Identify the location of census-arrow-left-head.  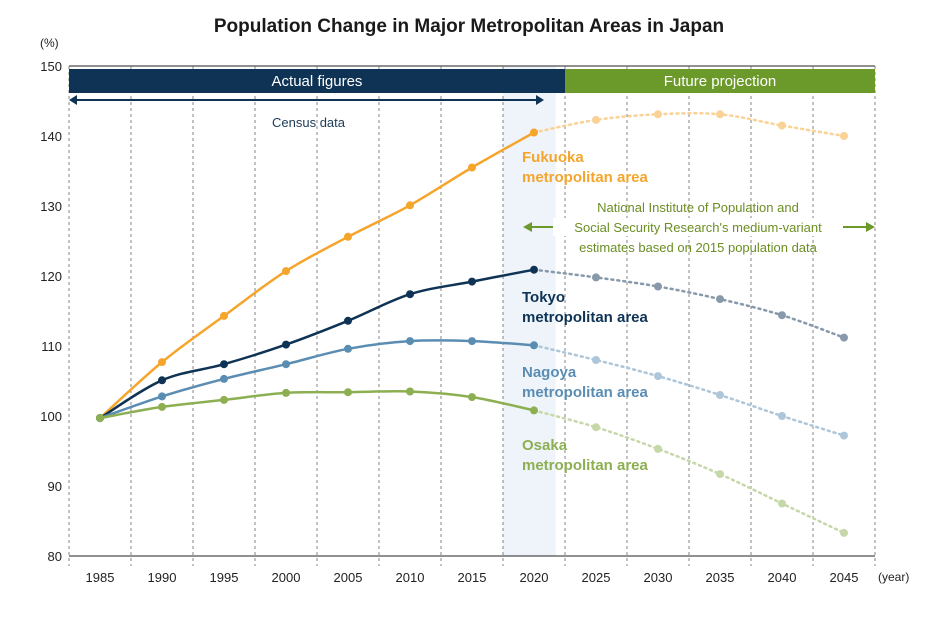
(73, 100).